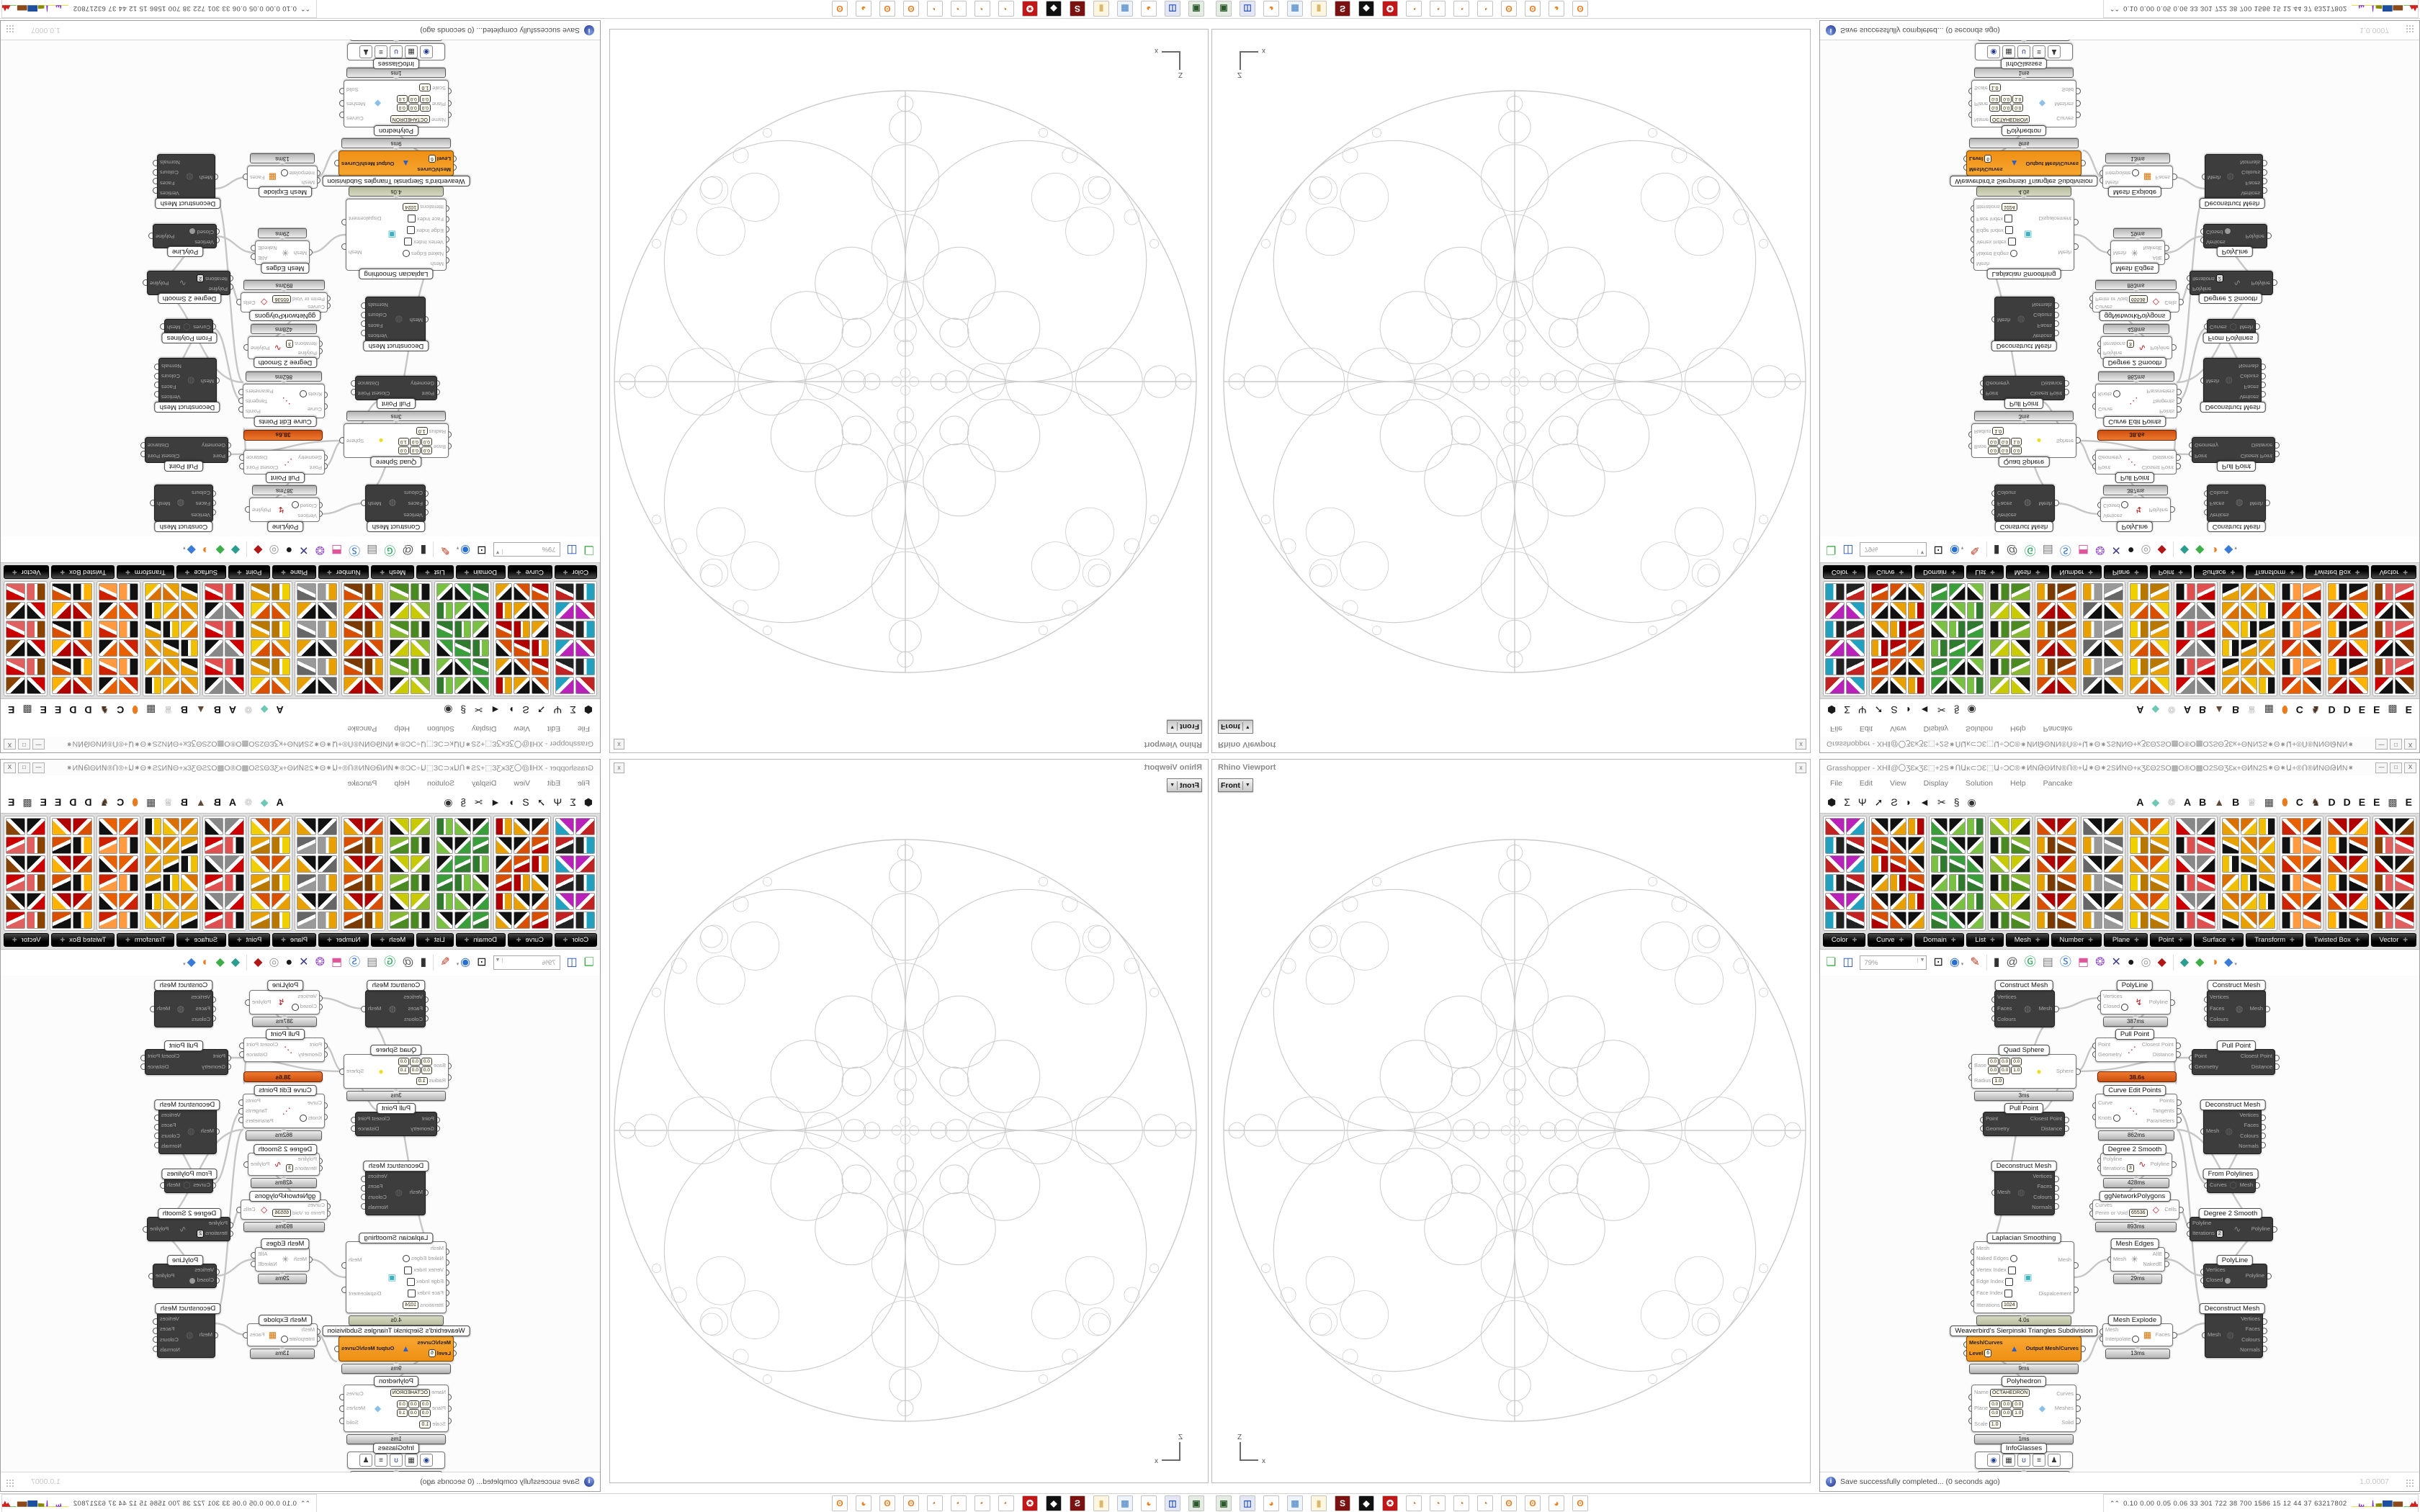 Image resolution: width=2420 pixels, height=1512 pixels. What do you see at coordinates (214, 445) in the screenshot?
I see `port-in: Geometry` at bounding box center [214, 445].